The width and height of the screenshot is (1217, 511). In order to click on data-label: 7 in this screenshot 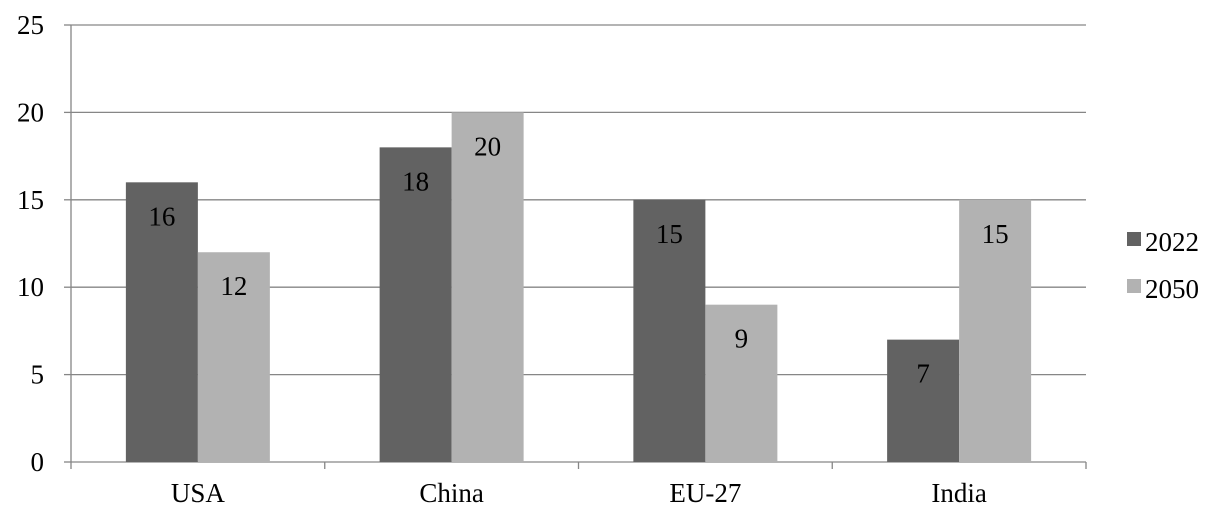, I will do `click(923, 374)`.